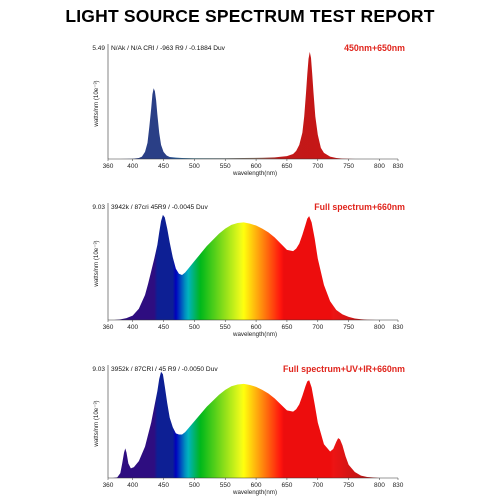 The width and height of the screenshot is (500, 500). Describe the element at coordinates (359, 207) in the screenshot. I see `series-label: Full spectrum+660nm` at that location.